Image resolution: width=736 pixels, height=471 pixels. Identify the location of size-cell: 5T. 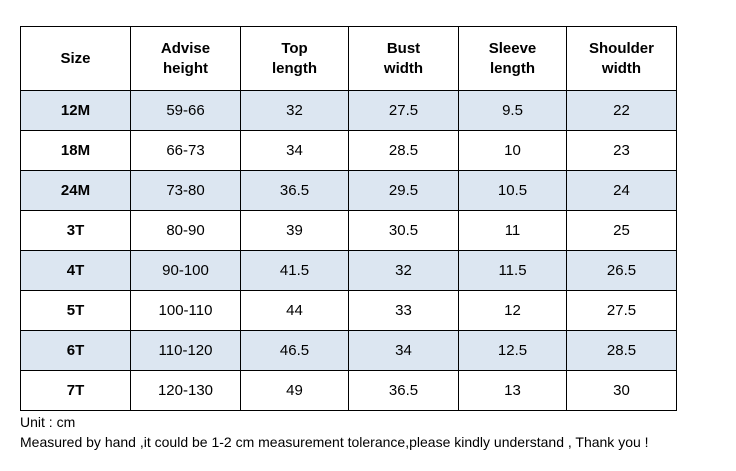
(75, 310).